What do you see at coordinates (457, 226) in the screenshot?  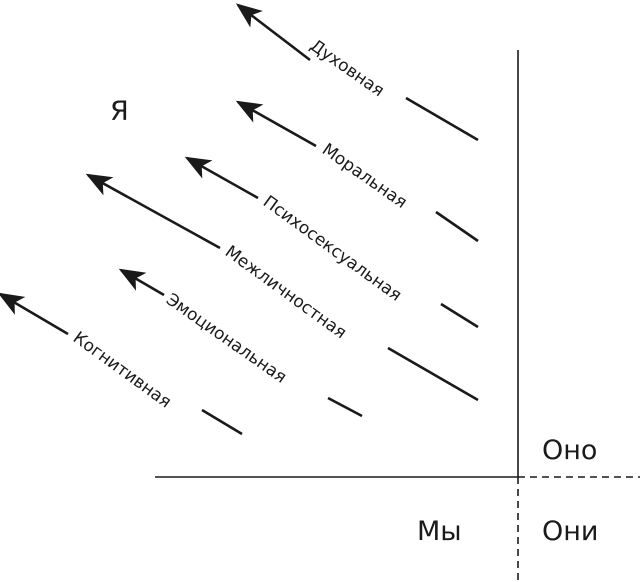 I see `arrow-moral-tail` at bounding box center [457, 226].